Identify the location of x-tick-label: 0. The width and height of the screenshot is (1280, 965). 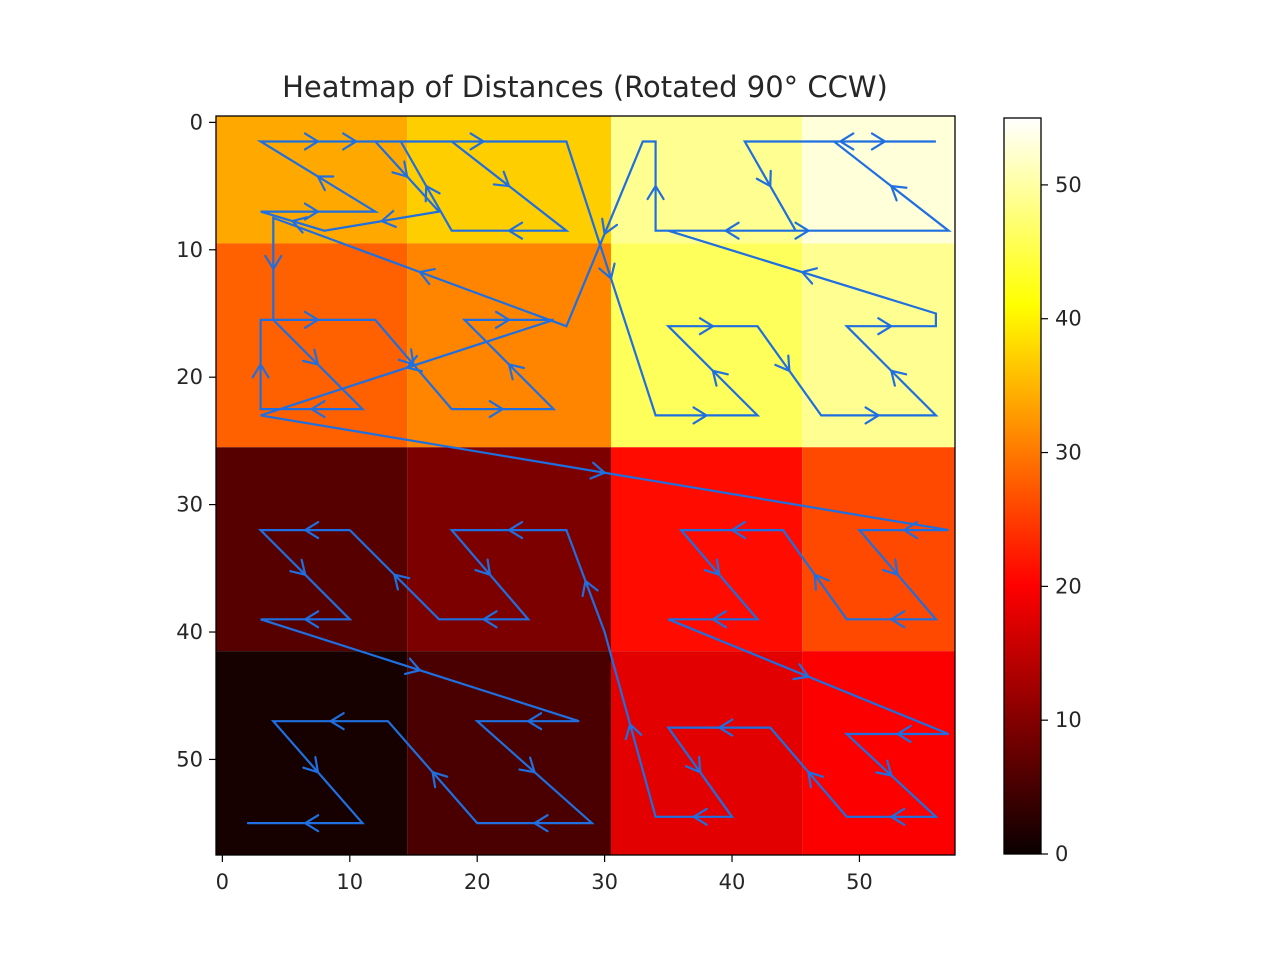
(222, 882).